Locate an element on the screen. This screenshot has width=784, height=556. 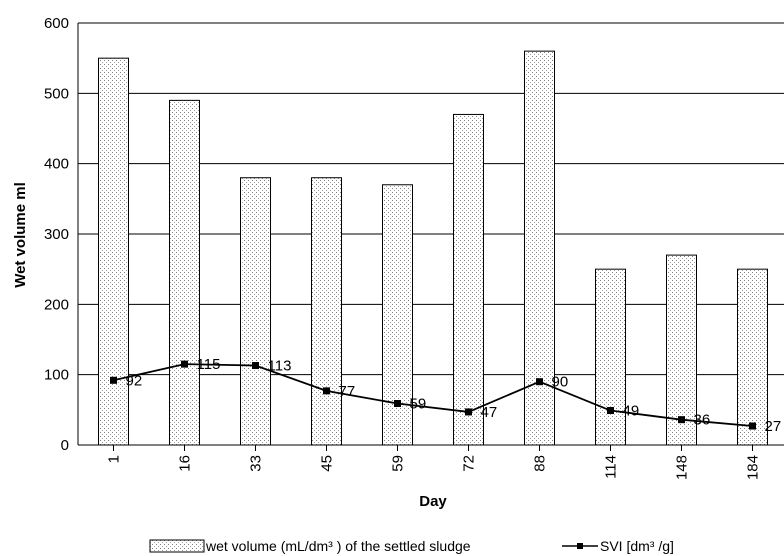
y-tick-label: 300 is located at coordinates (56, 234).